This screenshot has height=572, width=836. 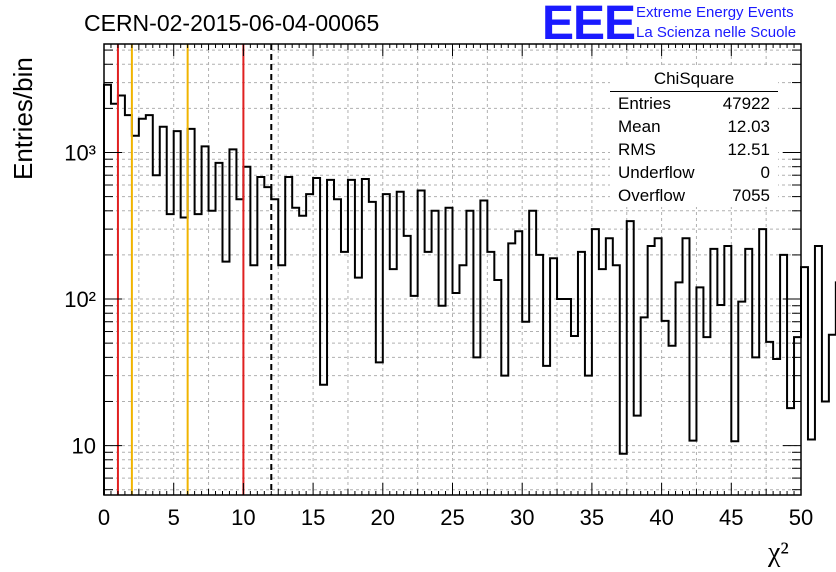 What do you see at coordinates (694, 149) in the screenshot?
I see `stats-row-rms: RMS 12.51` at bounding box center [694, 149].